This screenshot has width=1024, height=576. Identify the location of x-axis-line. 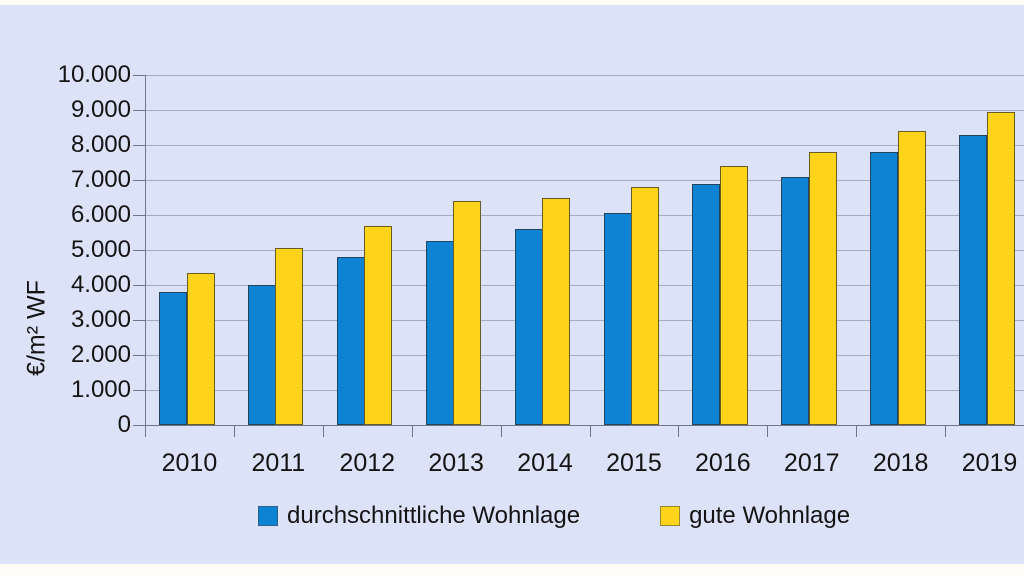
(584, 425).